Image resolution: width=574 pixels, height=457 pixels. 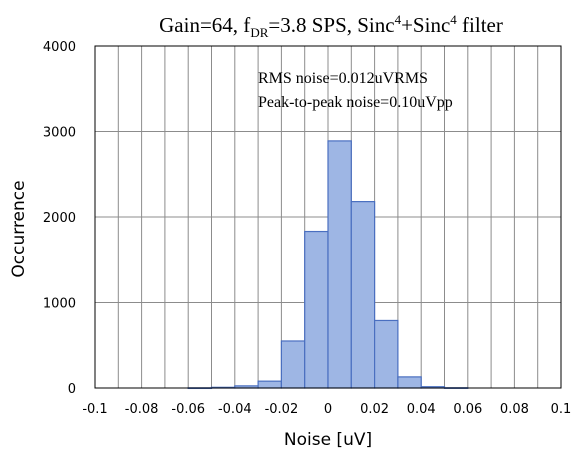 What do you see at coordinates (188, 409) in the screenshot?
I see `x-tick-label: -0.06` at bounding box center [188, 409].